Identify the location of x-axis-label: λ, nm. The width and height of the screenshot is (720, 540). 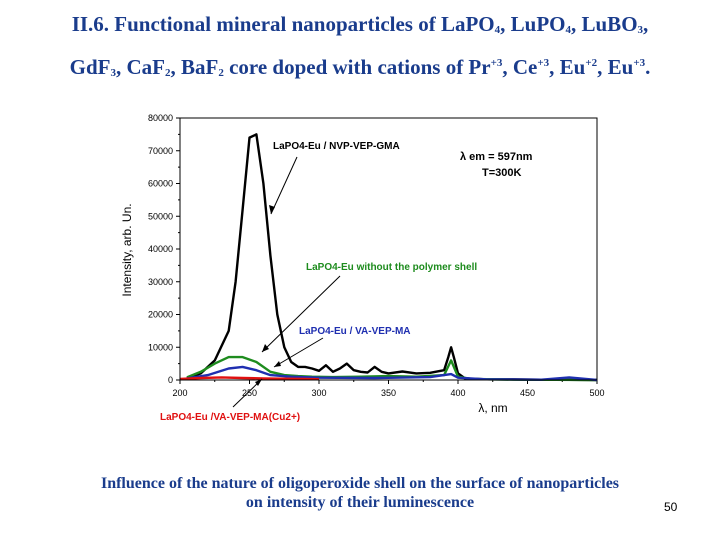
(492, 408).